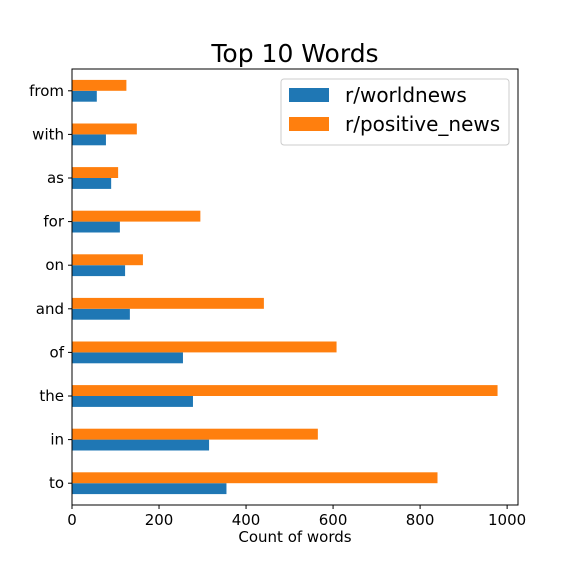 The image size is (576, 576). What do you see at coordinates (56, 483) in the screenshot?
I see `y-tick-label-to: to` at bounding box center [56, 483].